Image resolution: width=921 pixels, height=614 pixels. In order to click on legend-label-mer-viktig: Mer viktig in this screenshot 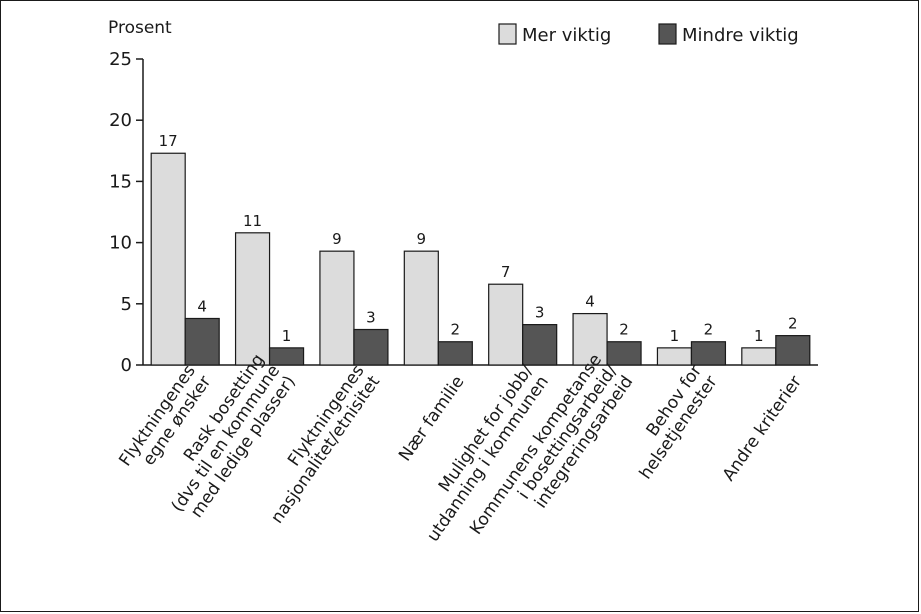, I will do `click(566, 35)`.